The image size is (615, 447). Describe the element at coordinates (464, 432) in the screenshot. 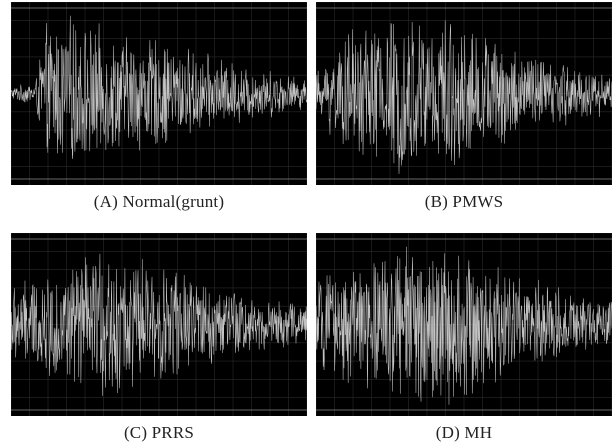

I see `caption-d: (D) MH` at that location.